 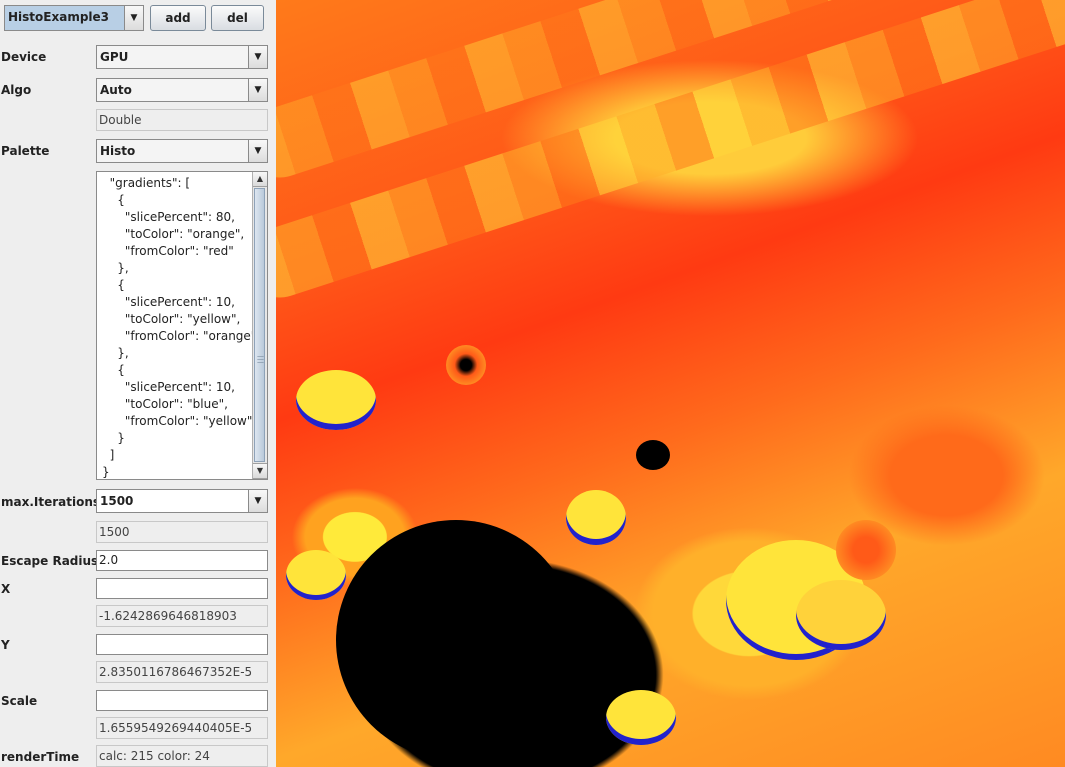 I want to click on x-field, so click(x=182, y=588).